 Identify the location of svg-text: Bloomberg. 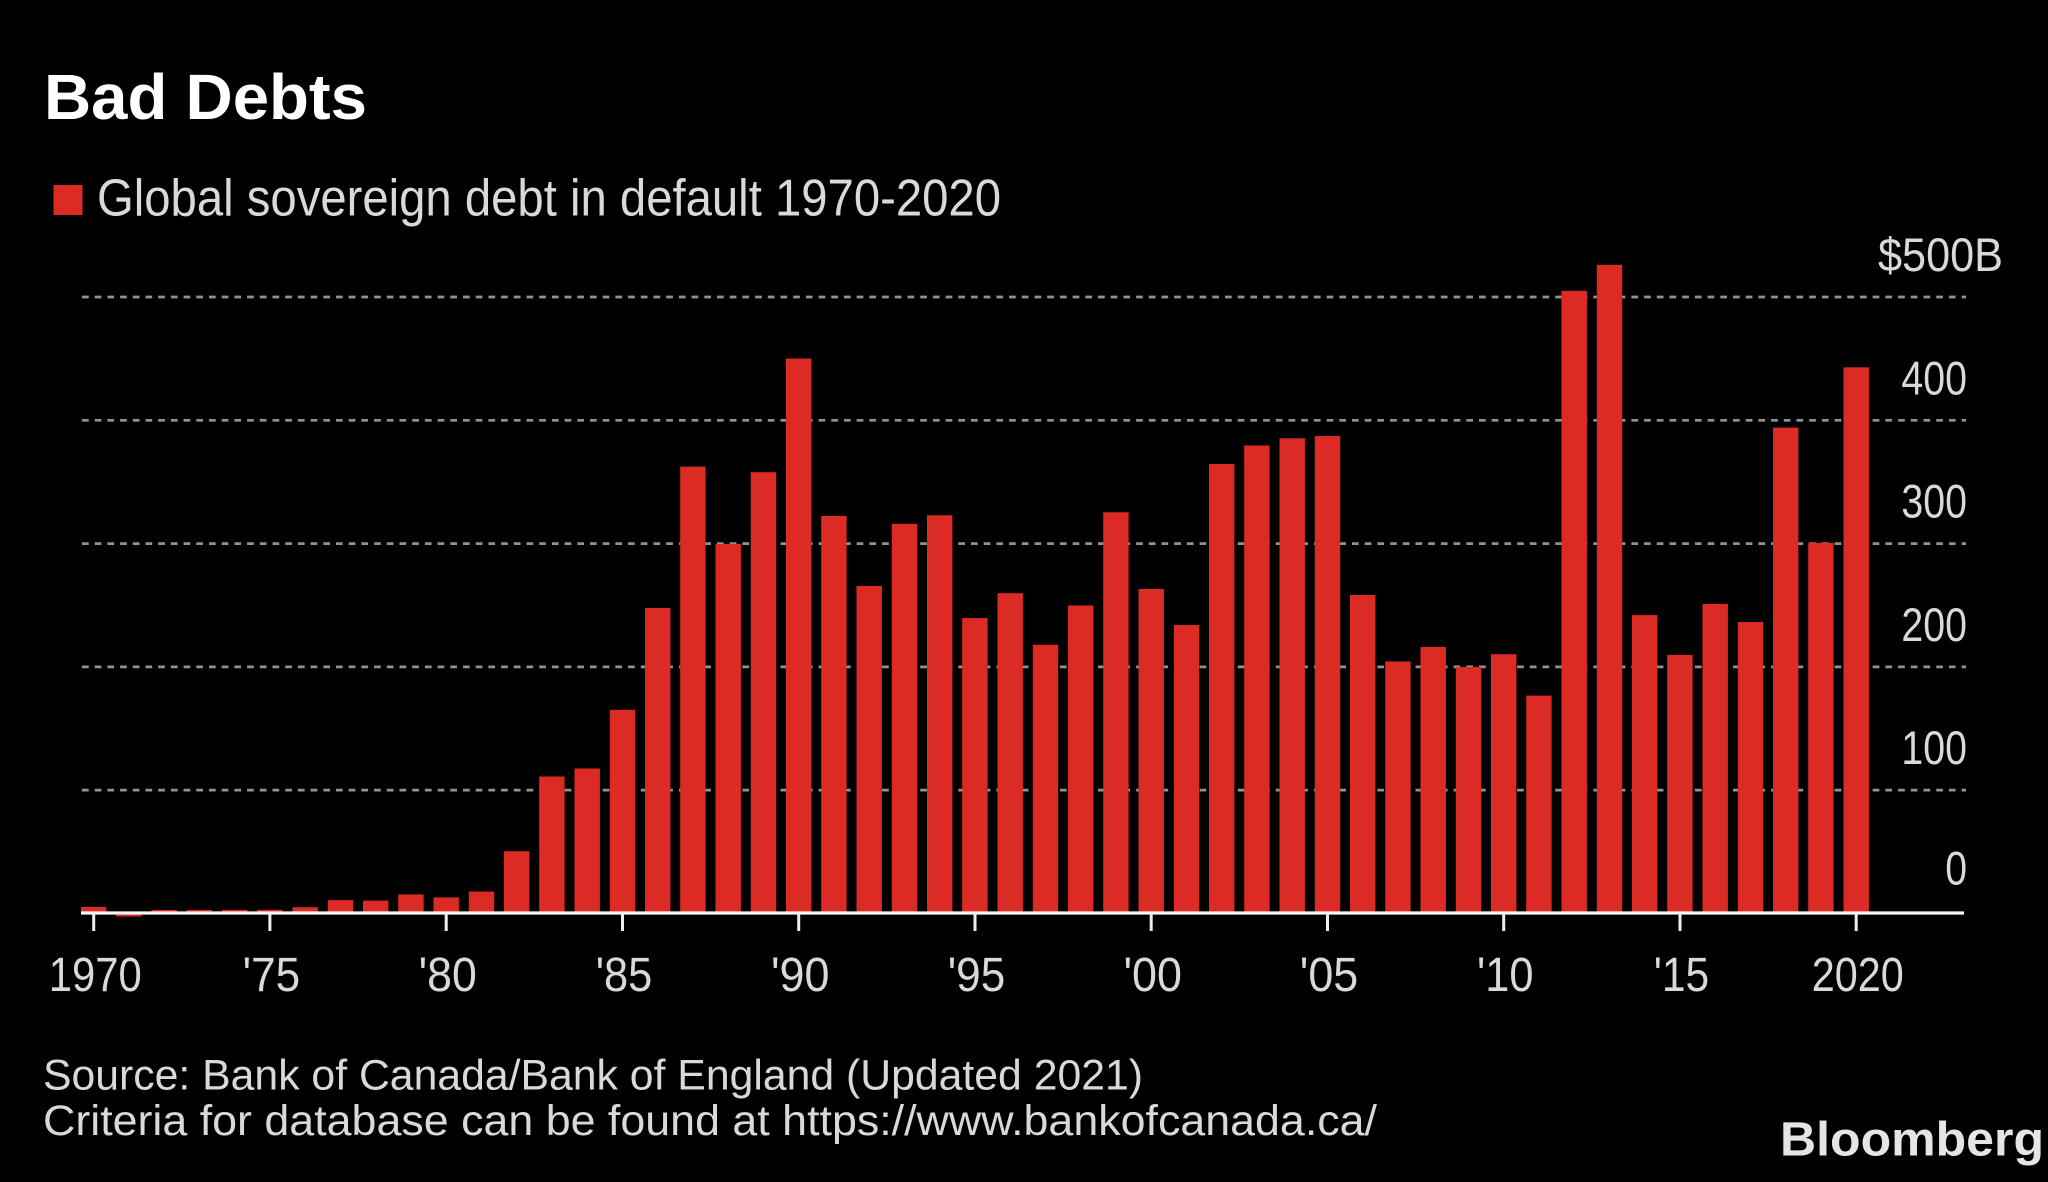
(1912, 1139).